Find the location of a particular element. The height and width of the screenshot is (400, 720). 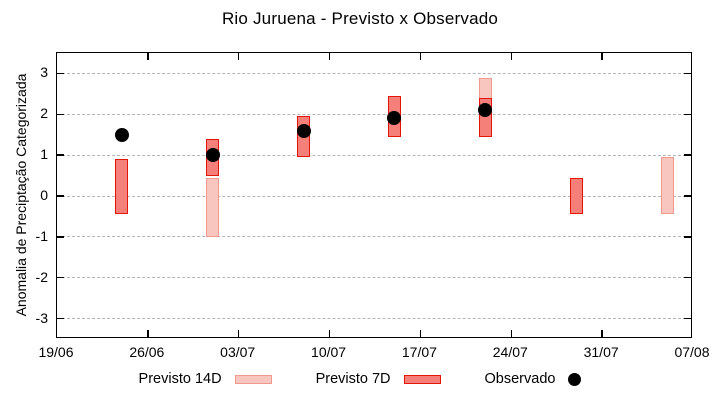

legend-label: Previsto 7D is located at coordinates (353, 379).